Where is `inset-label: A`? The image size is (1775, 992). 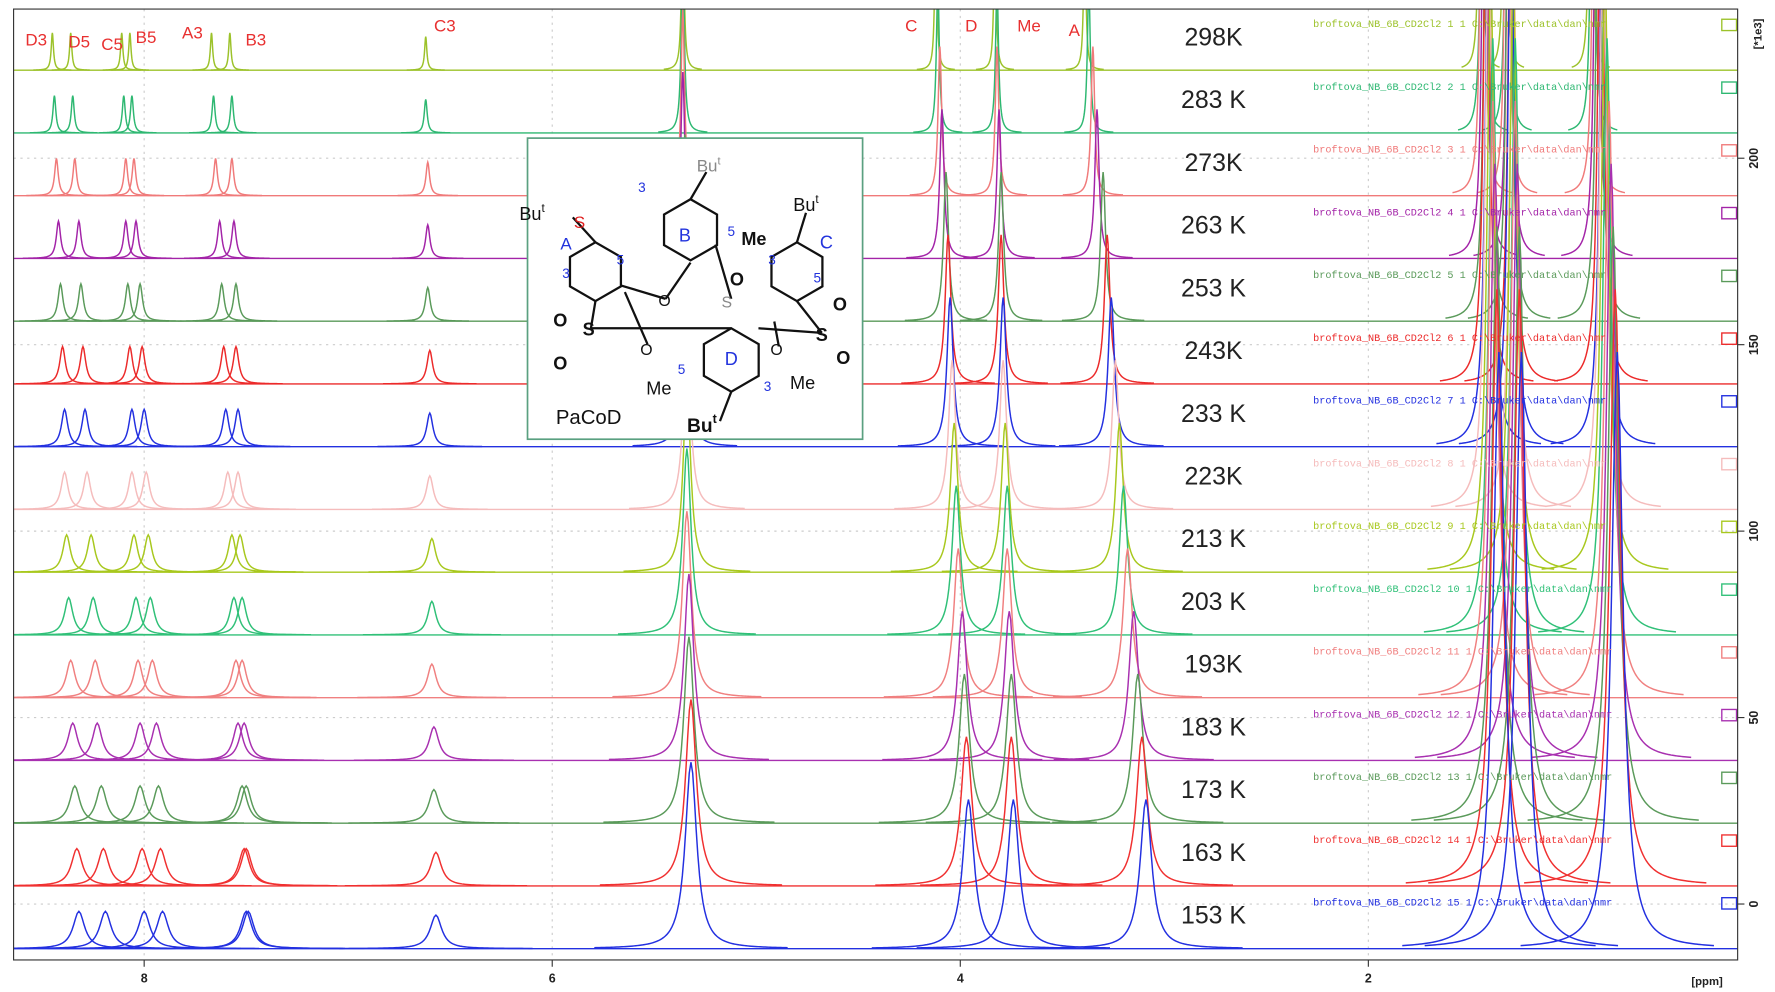 inset-label: A is located at coordinates (566, 244).